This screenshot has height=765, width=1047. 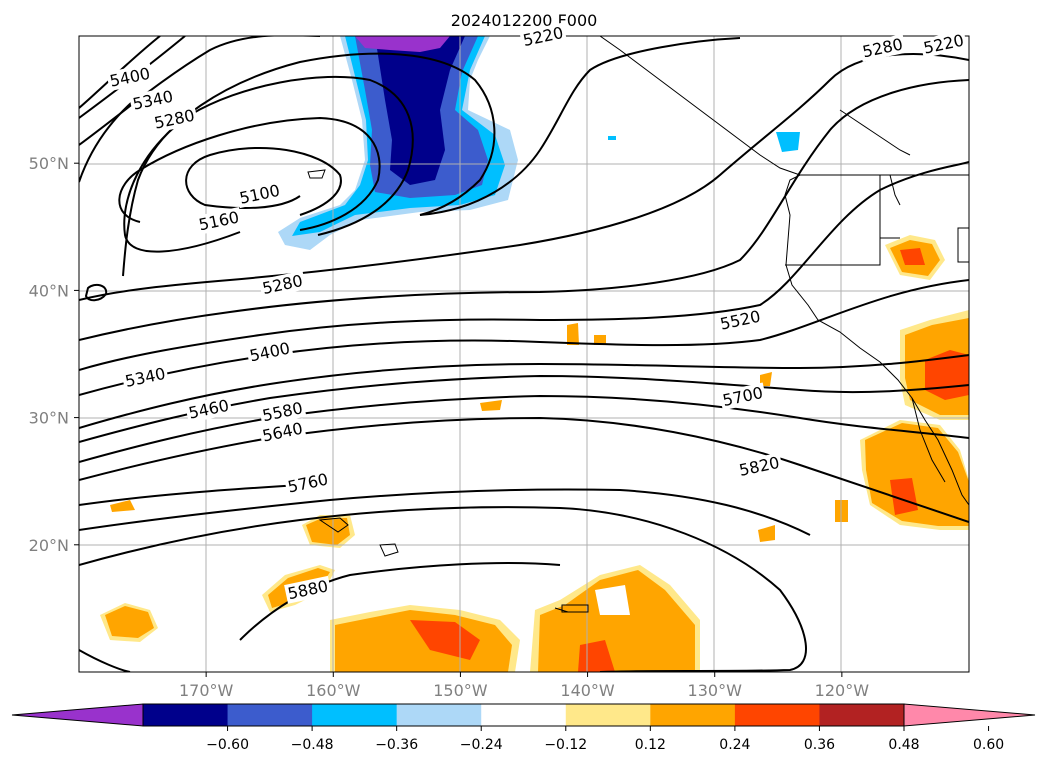 I want to click on colorbar-tick-label: 0.36, so click(x=819, y=745).